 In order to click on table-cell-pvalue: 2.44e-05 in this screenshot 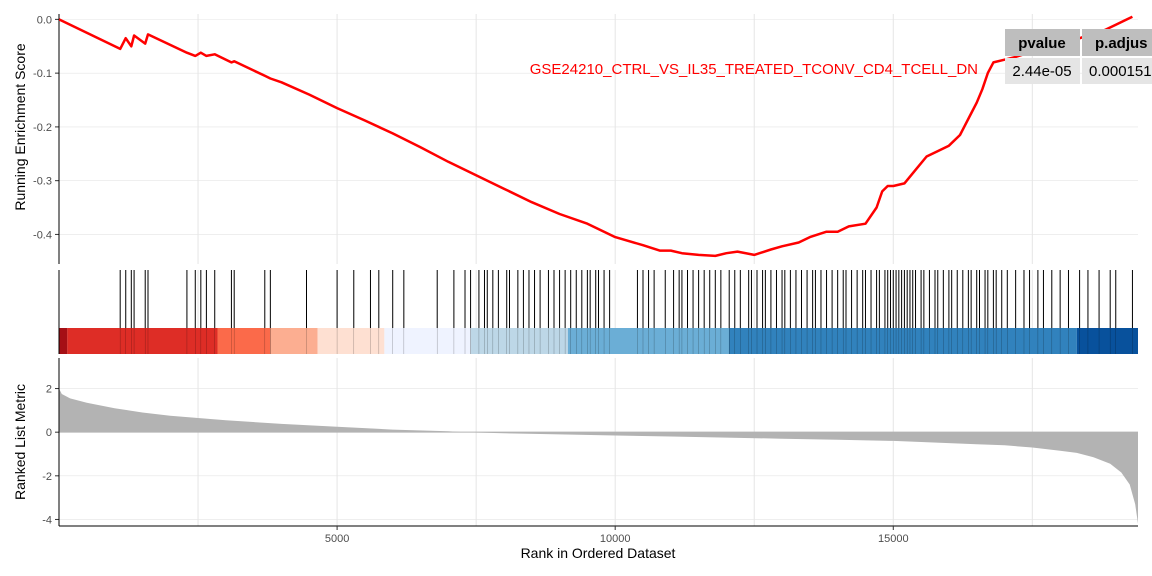, I will do `click(1041, 71)`.